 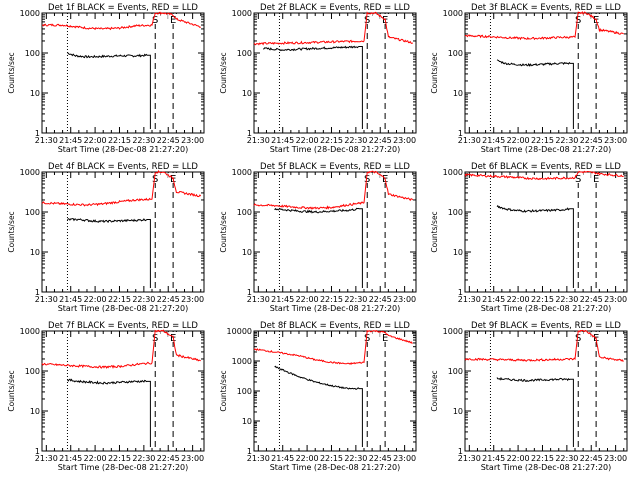 What do you see at coordinates (546, 326) in the screenshot?
I see `panel-title: Det 9f BLACK = Events, RED = LLD` at bounding box center [546, 326].